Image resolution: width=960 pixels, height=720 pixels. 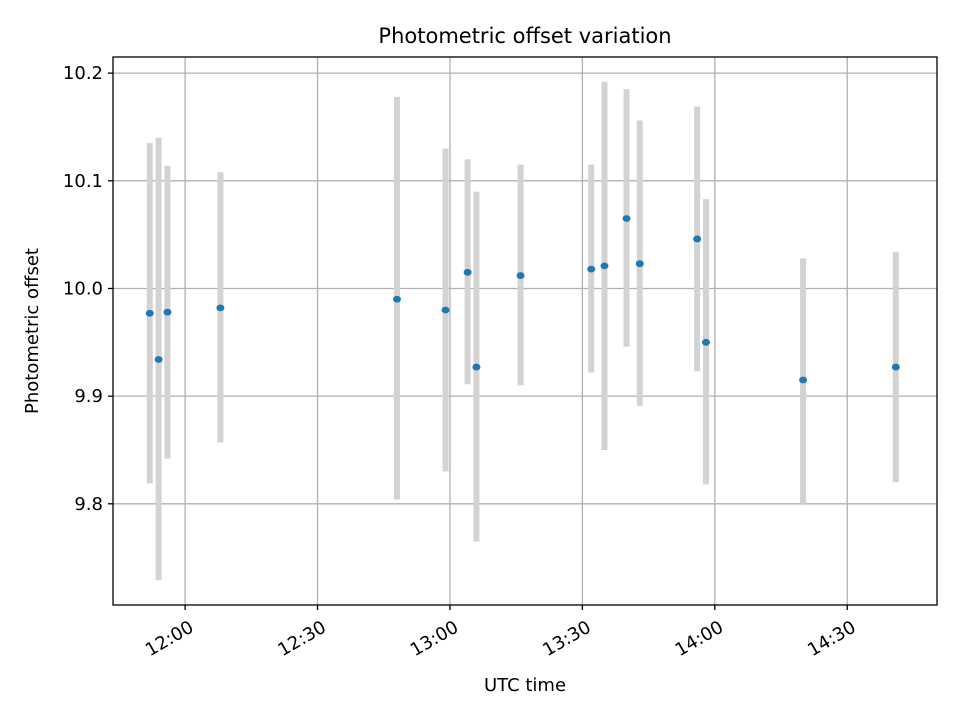 What do you see at coordinates (83, 288) in the screenshot?
I see `y-tick-label: 10.0` at bounding box center [83, 288].